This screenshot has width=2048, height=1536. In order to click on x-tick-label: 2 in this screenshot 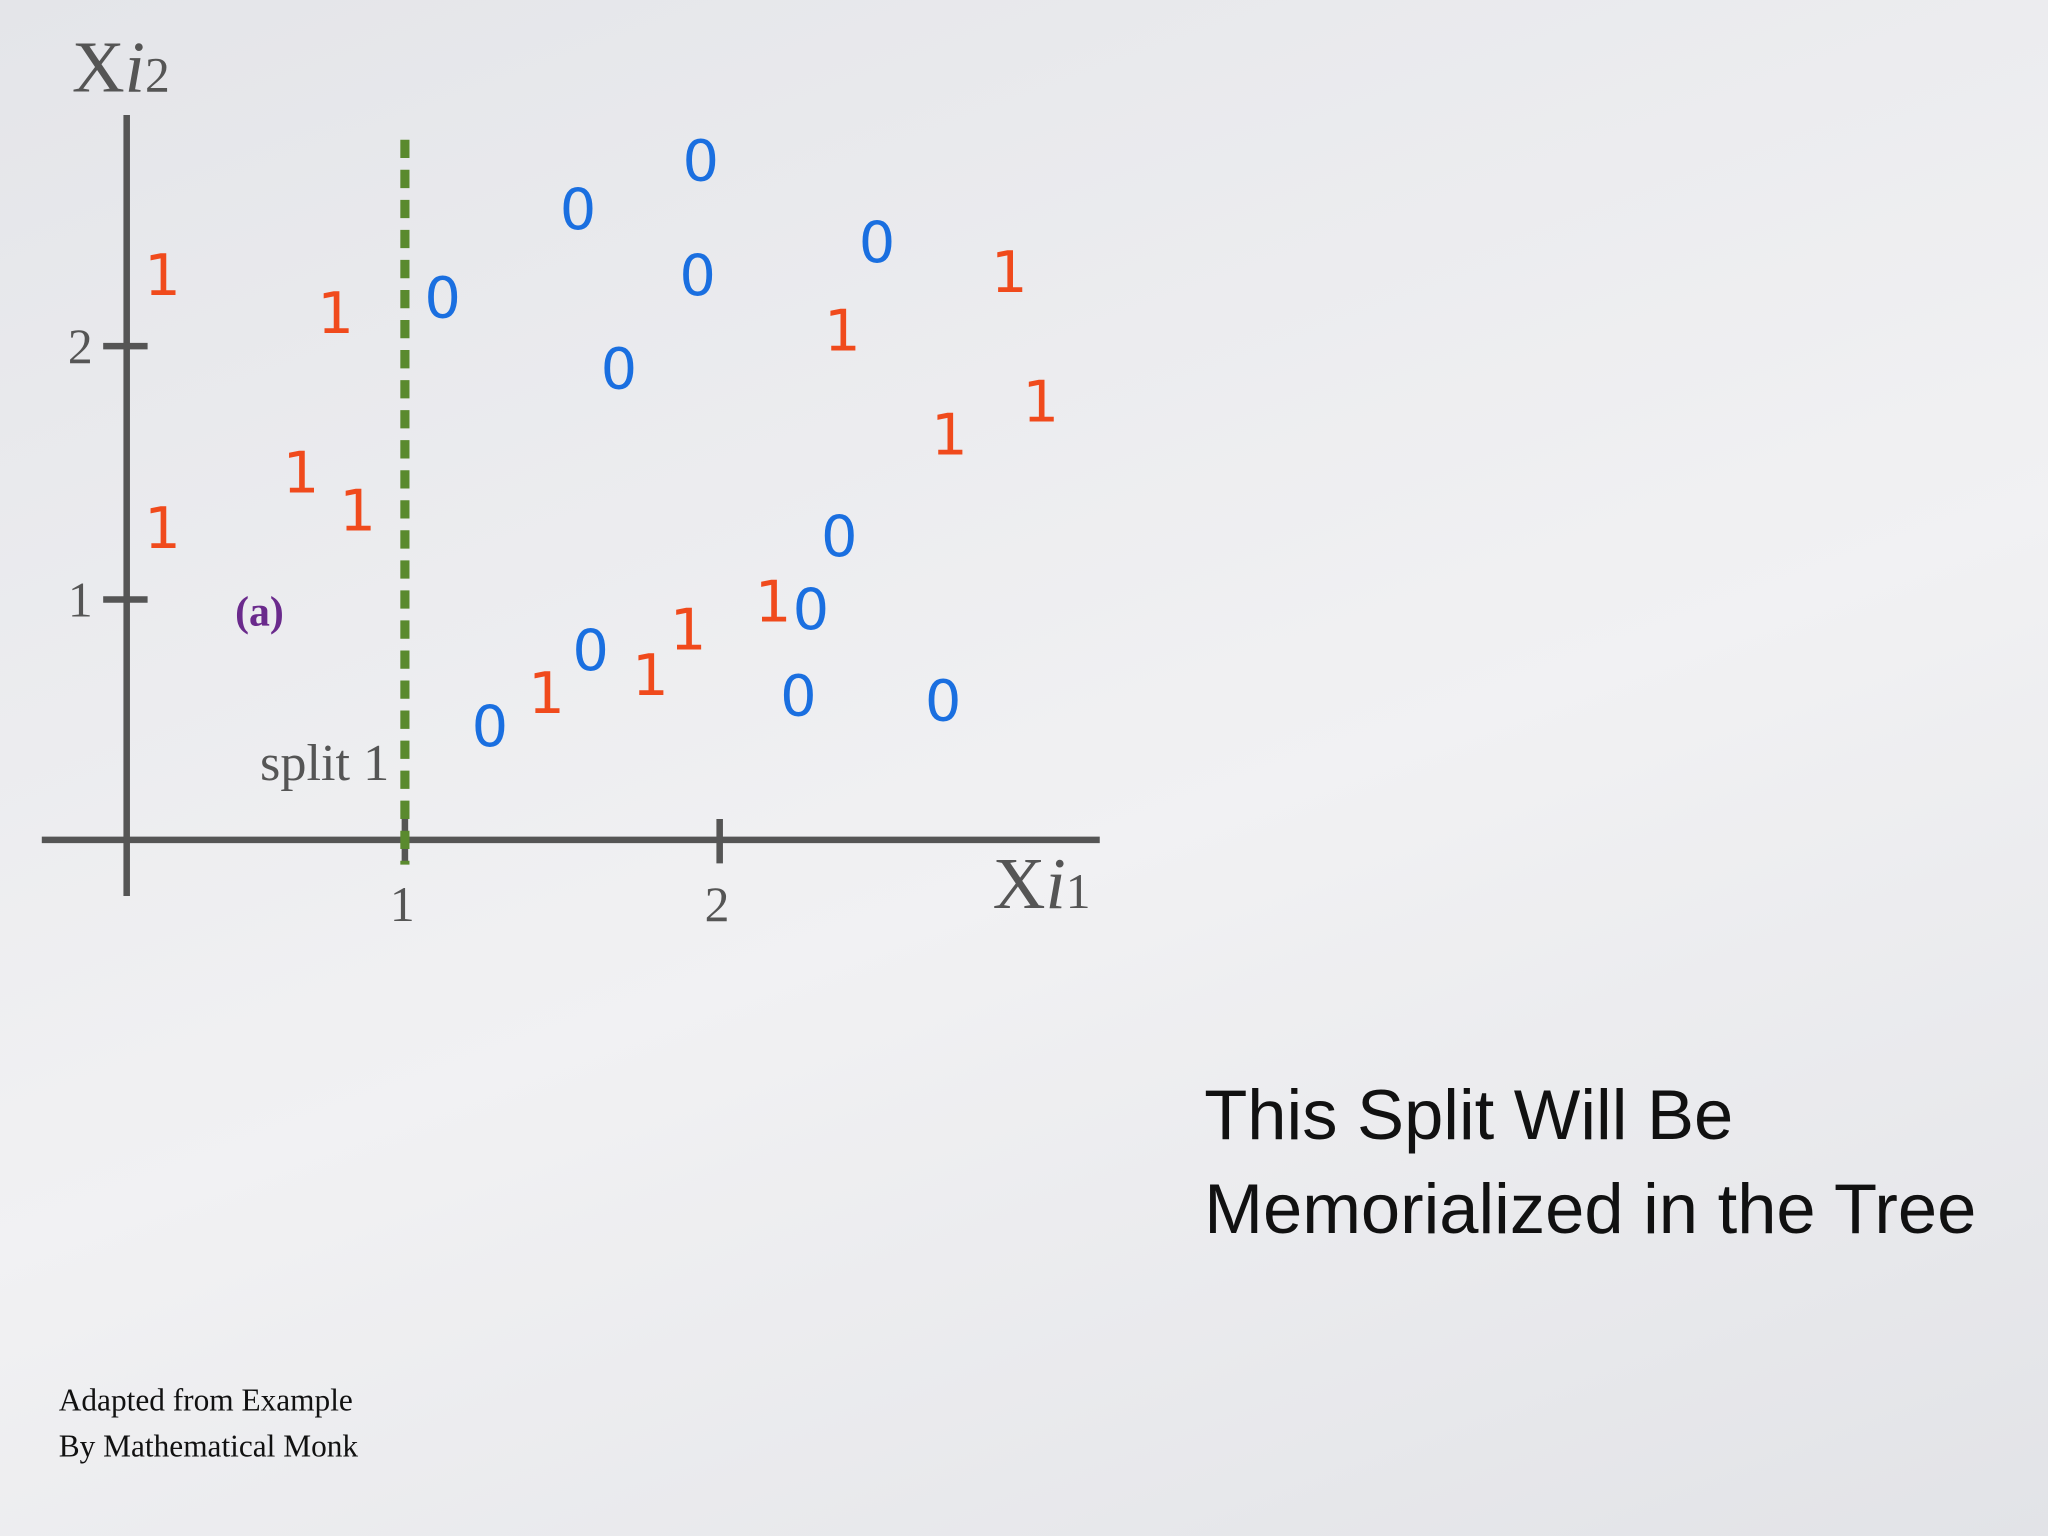, I will do `click(717, 904)`.